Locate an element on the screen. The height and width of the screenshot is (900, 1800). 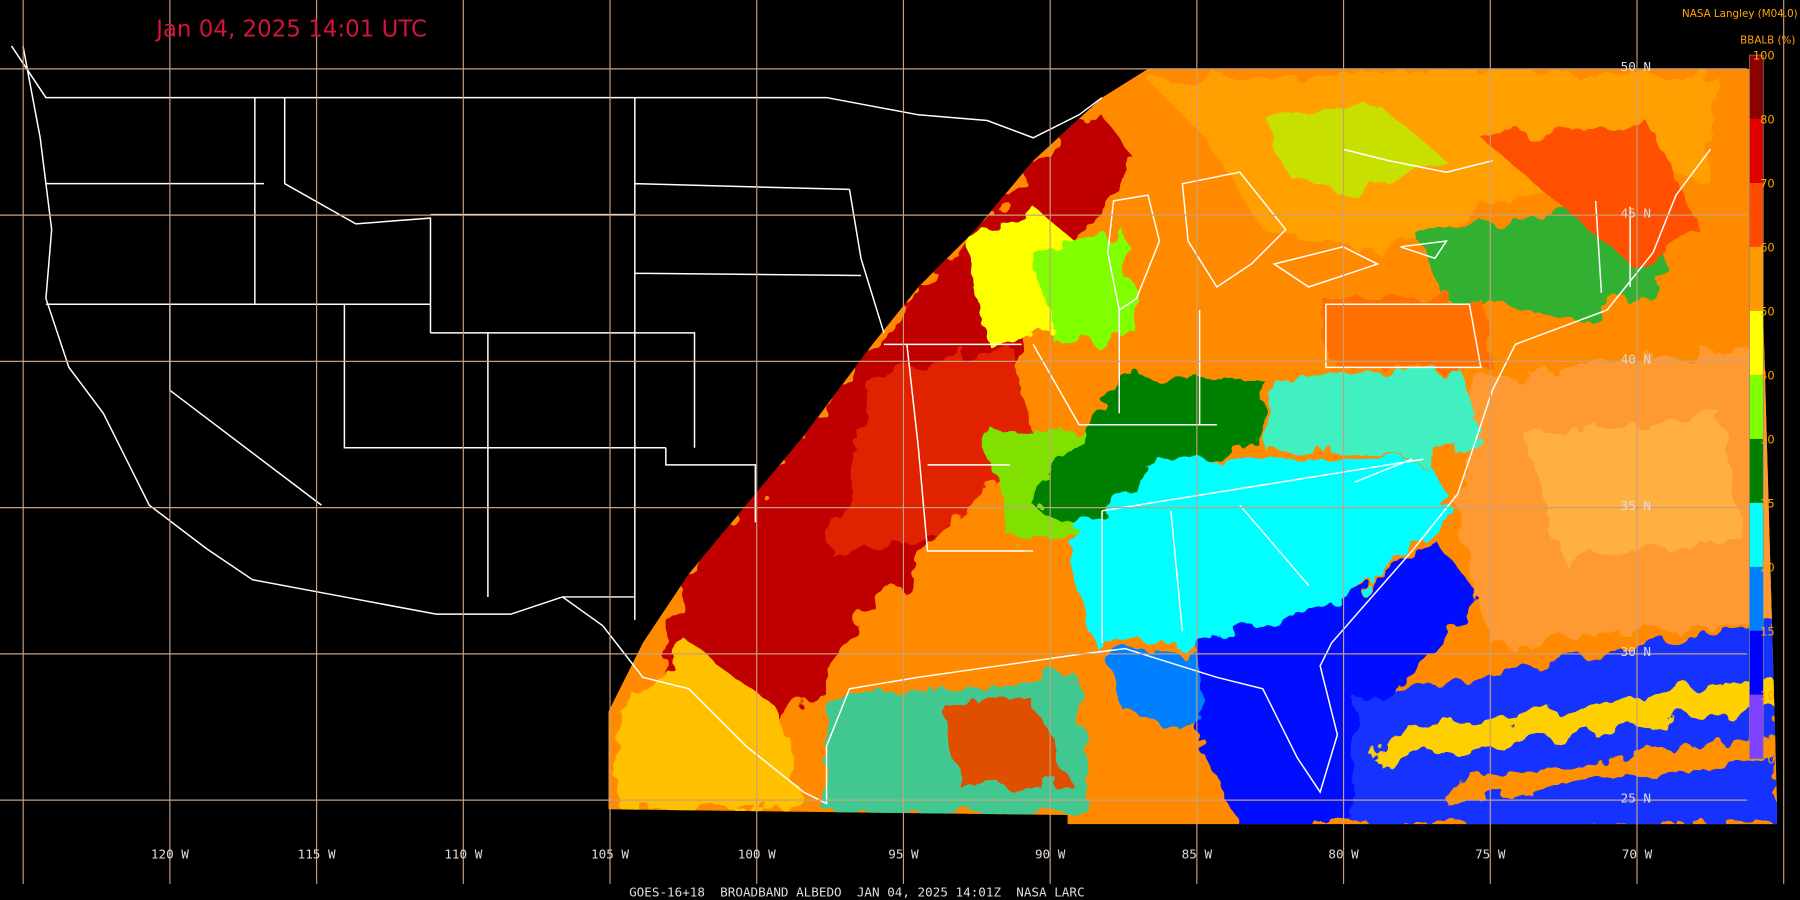
longitude-label: 105 W is located at coordinates (610, 854).